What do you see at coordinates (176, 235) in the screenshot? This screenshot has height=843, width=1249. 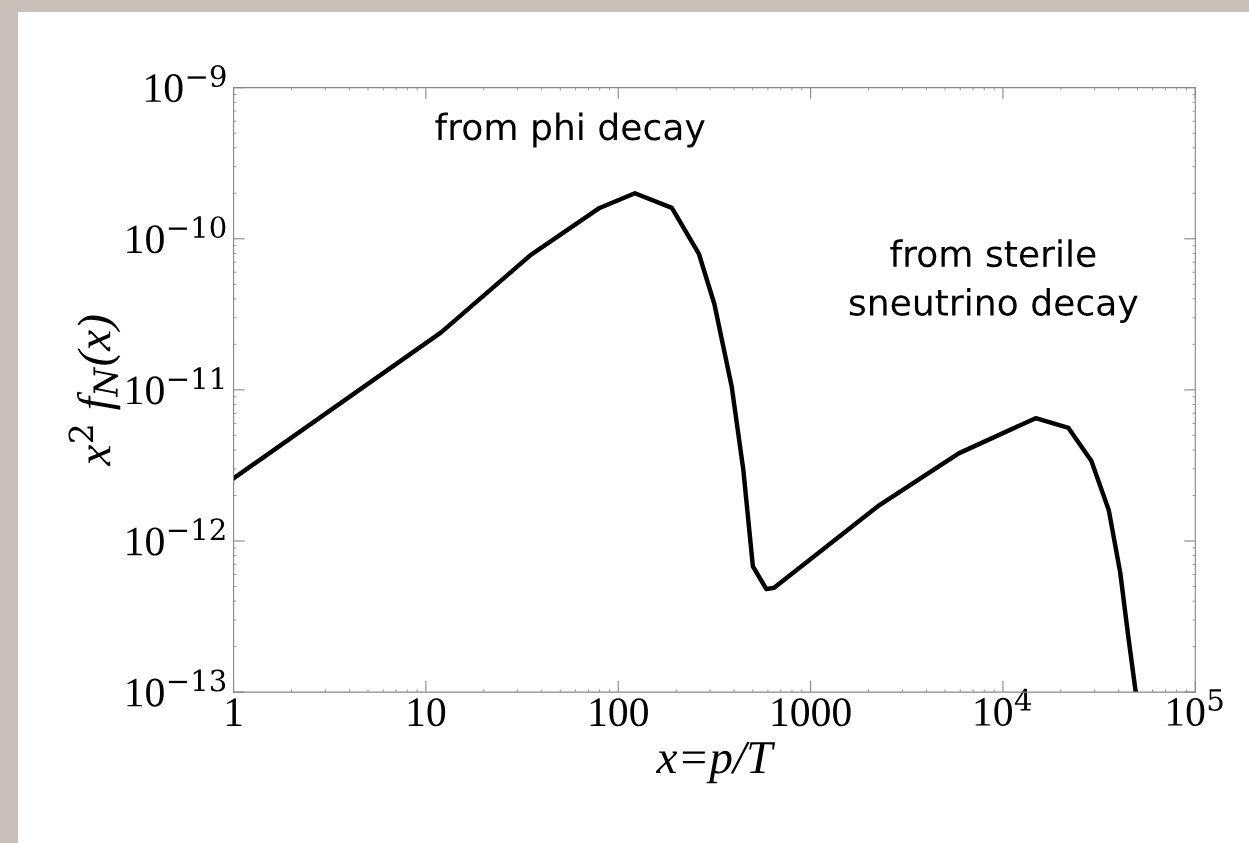 I see `y-tick-label: 10$^{−10}$` at bounding box center [176, 235].